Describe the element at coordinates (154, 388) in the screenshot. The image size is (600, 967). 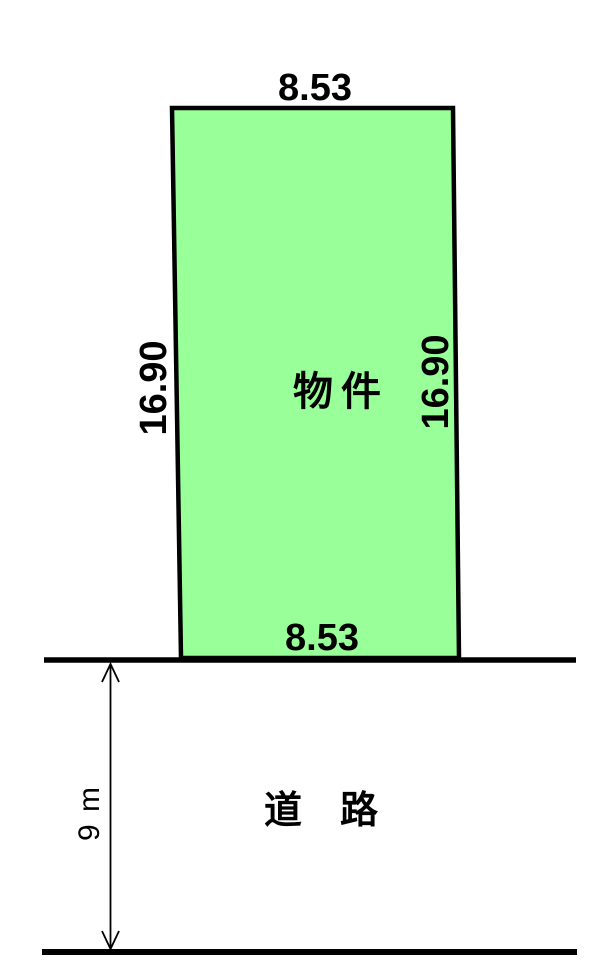
I see `left-depth-dimension: 16.90` at that location.